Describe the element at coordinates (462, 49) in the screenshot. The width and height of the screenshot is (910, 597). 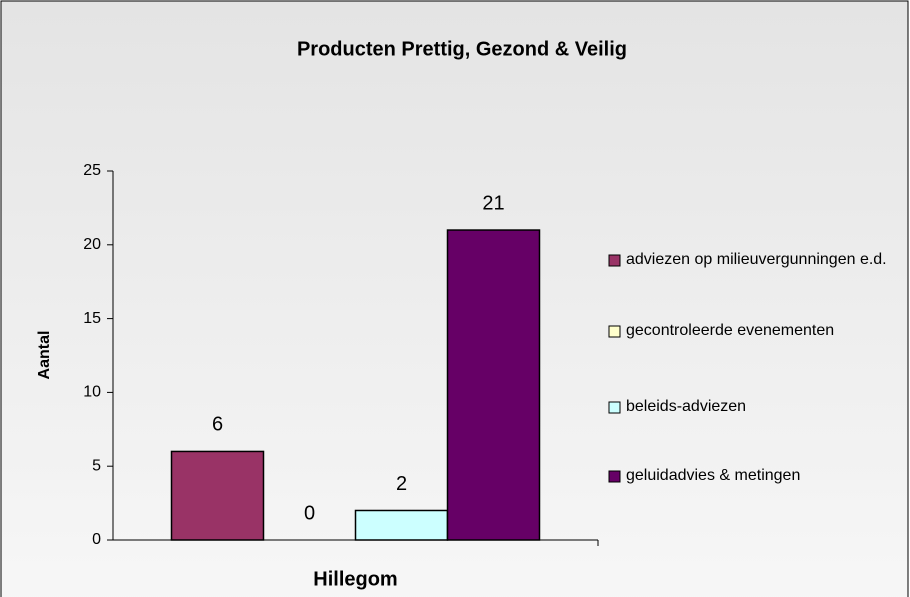
I see `chart-title: Producten Prettig, Gezond & Veilig` at that location.